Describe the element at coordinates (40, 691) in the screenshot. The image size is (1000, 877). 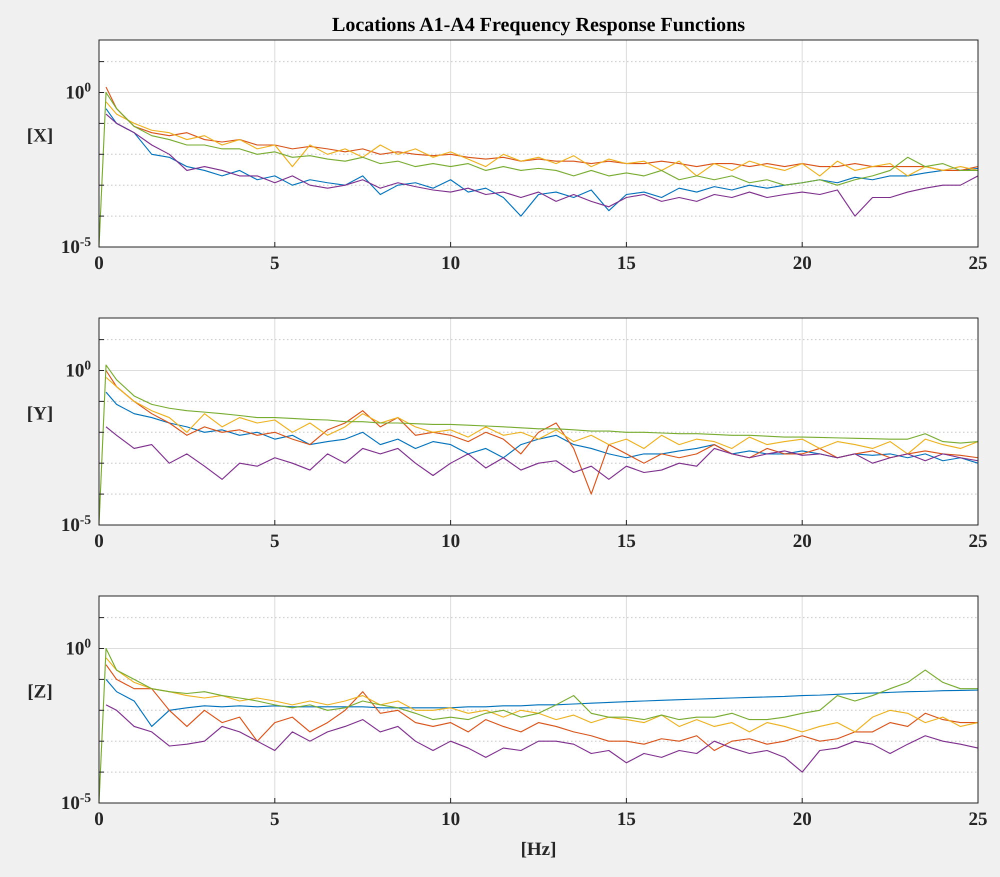
I see `y-axis-title: [Z]` at that location.